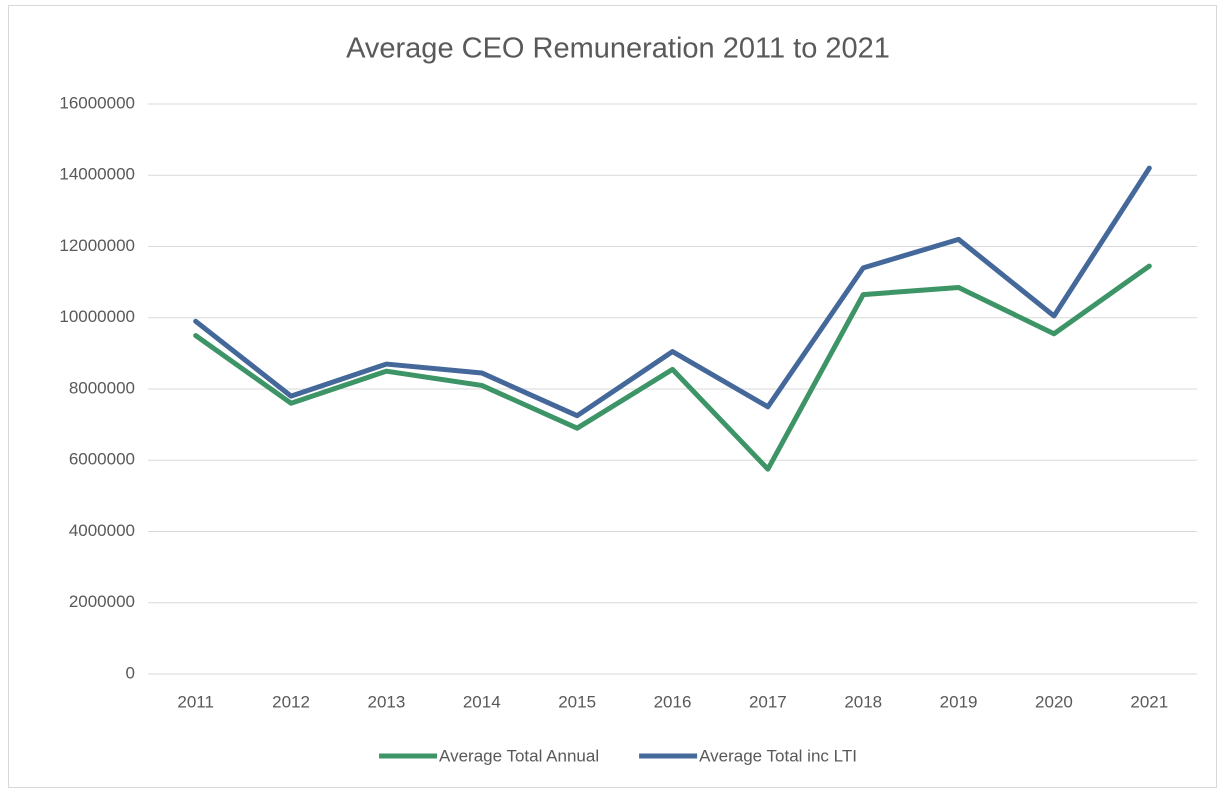 This screenshot has height=793, width=1225. Describe the element at coordinates (97, 245) in the screenshot. I see `y-tick-label: 12000000` at that location.